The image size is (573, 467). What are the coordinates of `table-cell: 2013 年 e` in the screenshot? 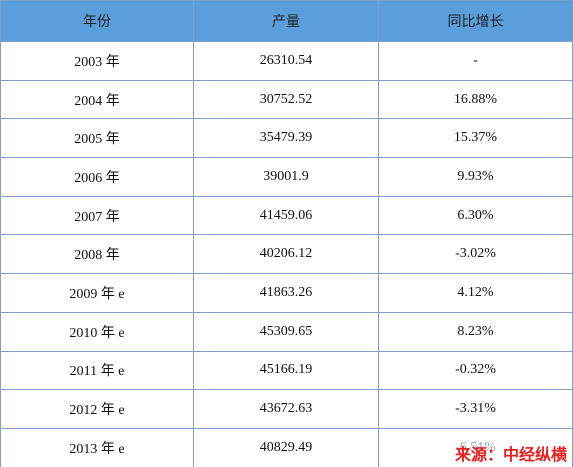 It's located at (97, 447).